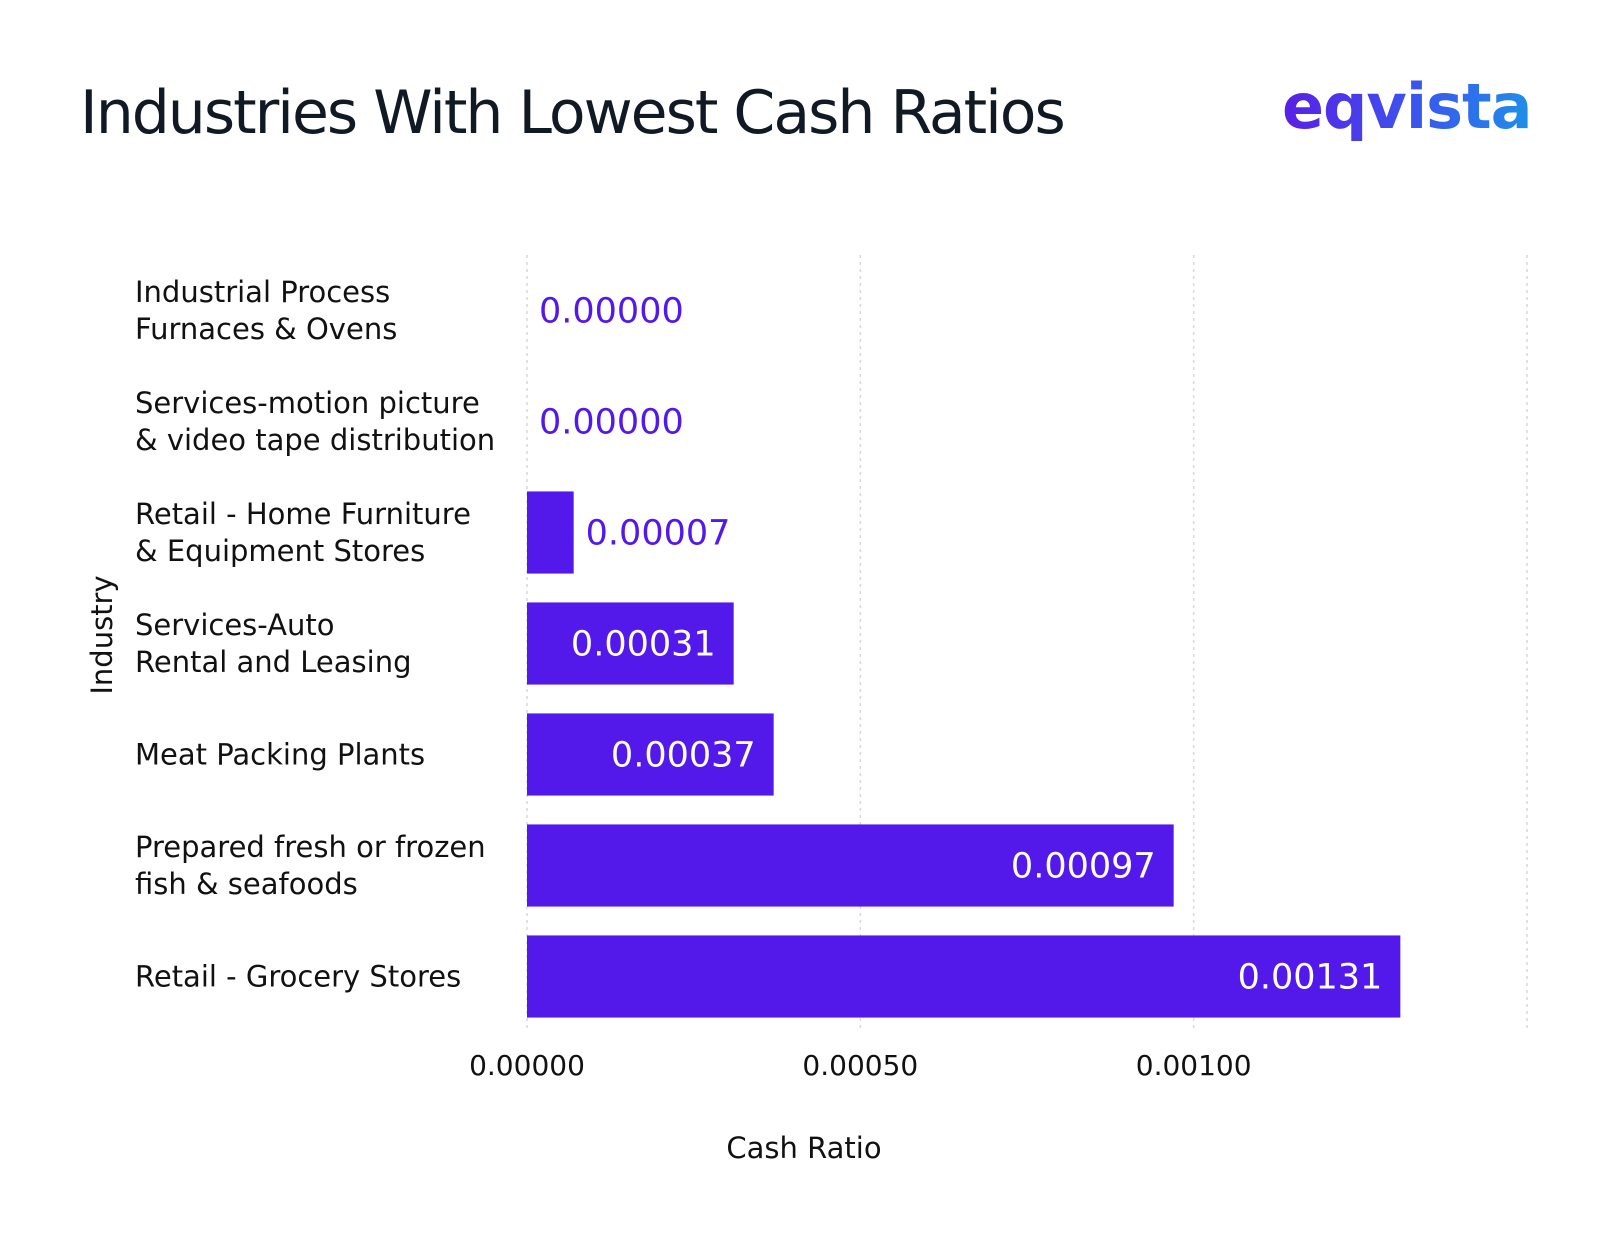 The width and height of the screenshot is (1600, 1240). What do you see at coordinates (573, 113) in the screenshot?
I see `chart-title: Industries With Lowest Cash Ratios` at bounding box center [573, 113].